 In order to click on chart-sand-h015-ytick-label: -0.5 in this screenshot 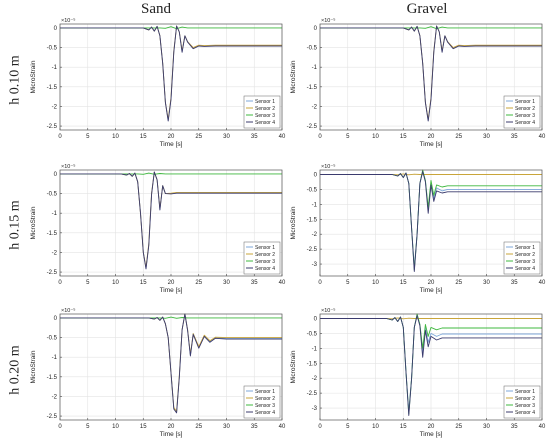, I will do `click(52, 195)`.